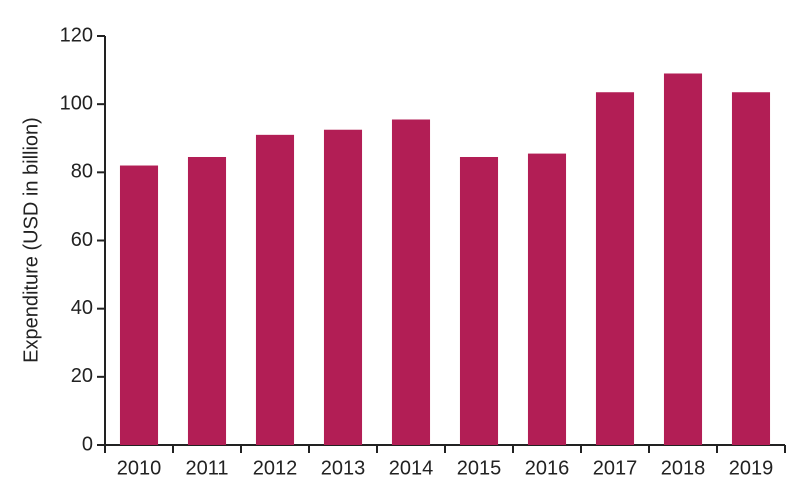  What do you see at coordinates (82, 240) in the screenshot?
I see `y-tick-label: 60` at bounding box center [82, 240].